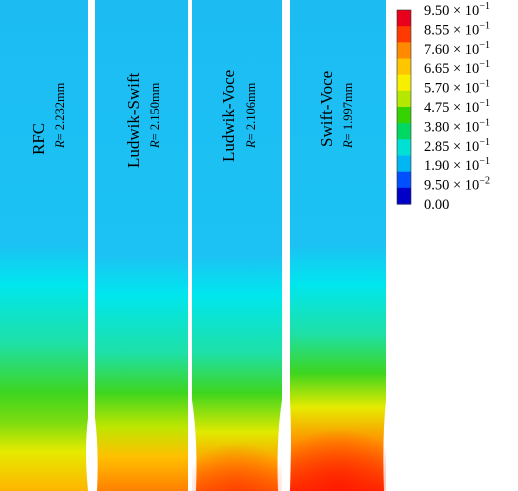 This screenshot has width=518, height=491. I want to click on specimen-rfc-radius: R= 2.232mm, so click(60, 115).